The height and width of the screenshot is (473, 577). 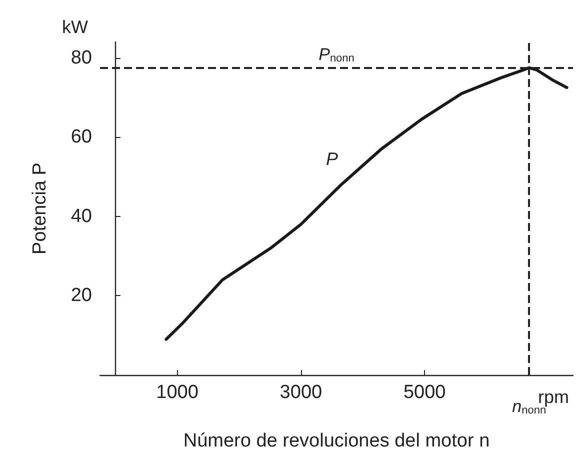 I want to click on text: rpm, so click(x=553, y=397).